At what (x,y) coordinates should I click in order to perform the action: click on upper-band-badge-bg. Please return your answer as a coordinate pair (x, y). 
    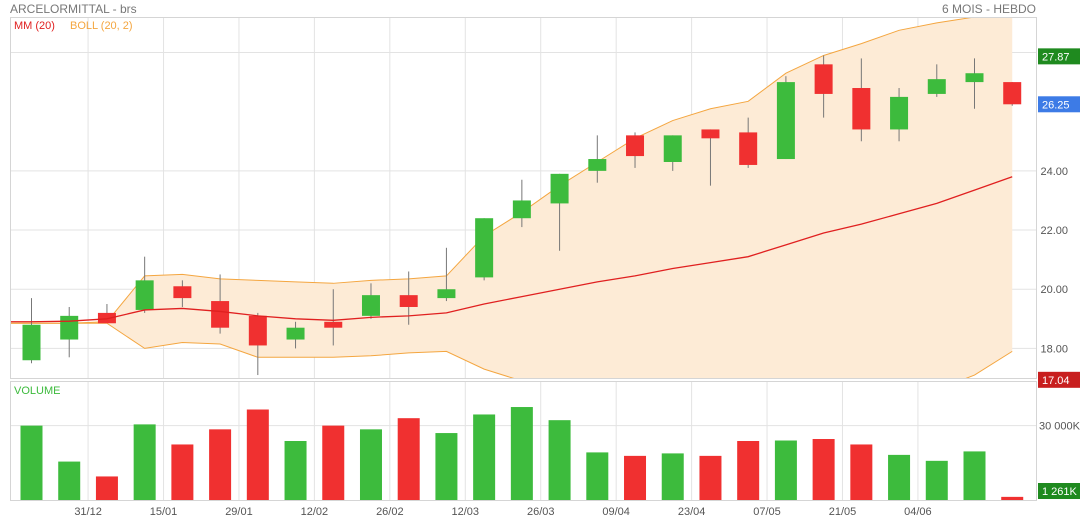
    Looking at the image, I should click on (1059, 56).